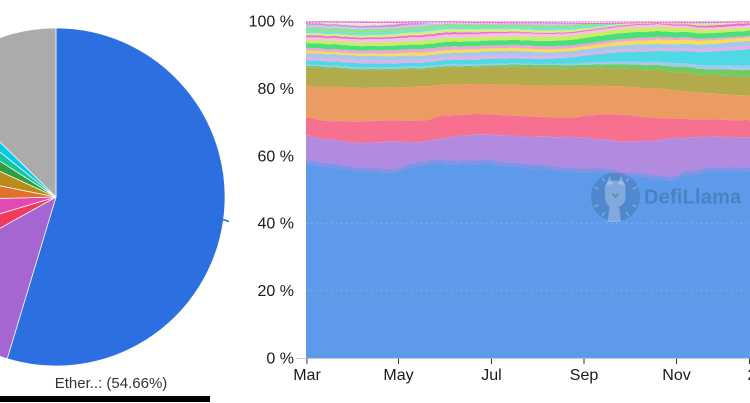 The width and height of the screenshot is (750, 403). Describe the element at coordinates (398, 375) in the screenshot. I see `svg-text: May` at that location.